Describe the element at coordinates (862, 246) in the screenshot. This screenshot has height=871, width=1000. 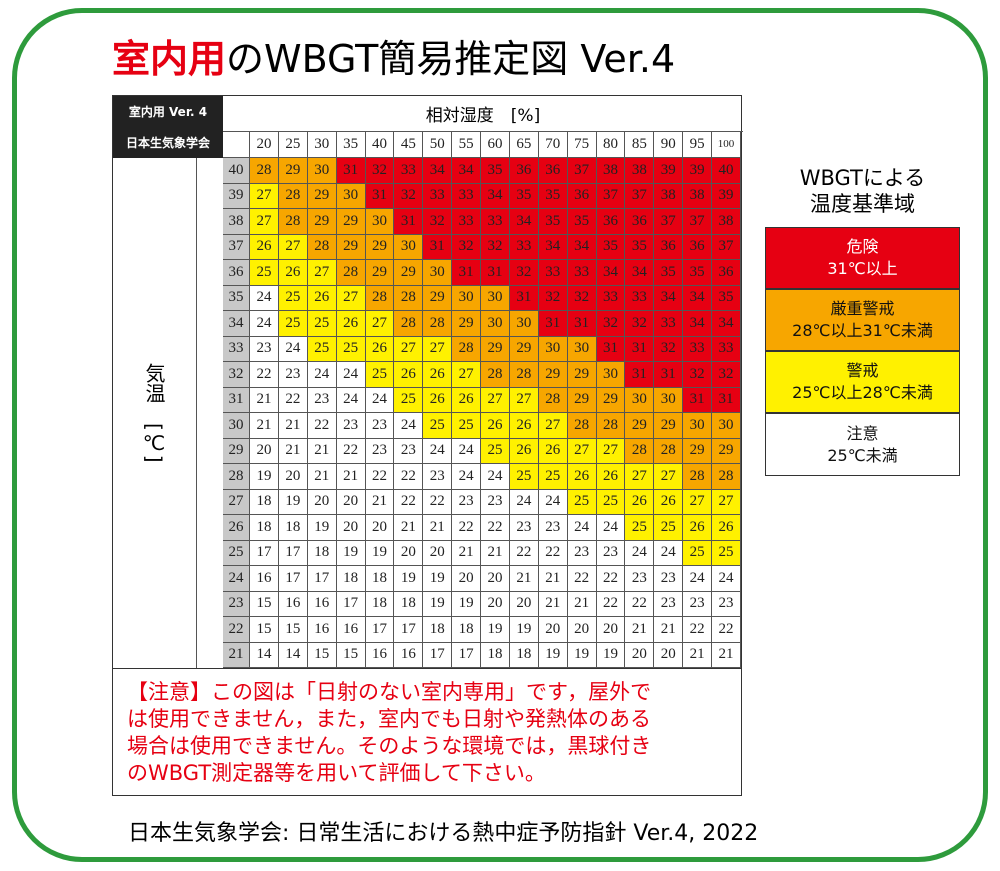
I see `legend-level-name: 危険` at that location.